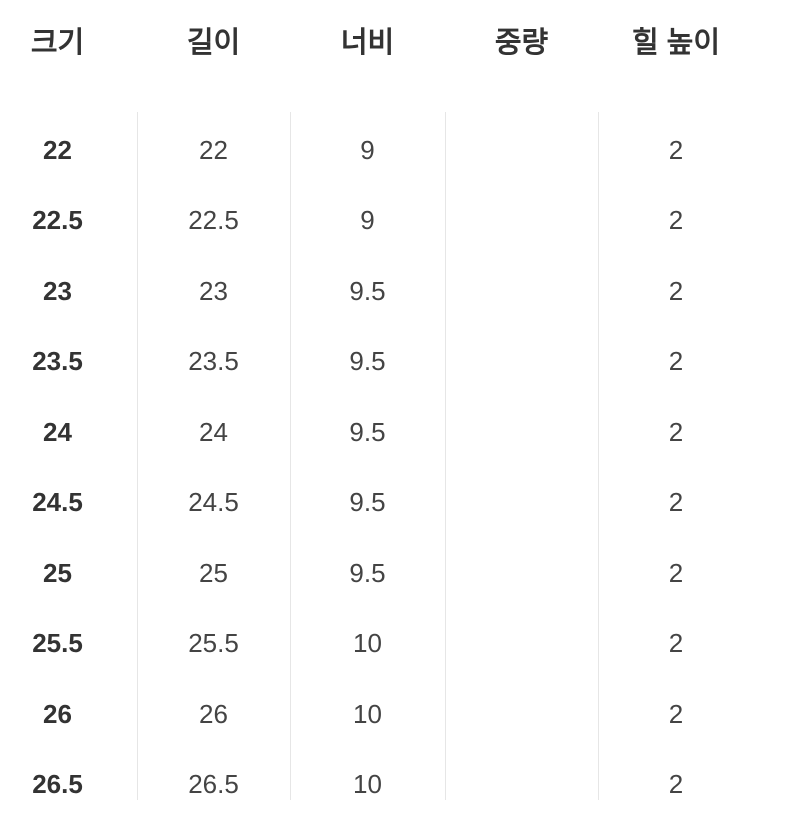 Image resolution: width=800 pixels, height=820 pixels. I want to click on cell-size: 22.5, so click(68, 220).